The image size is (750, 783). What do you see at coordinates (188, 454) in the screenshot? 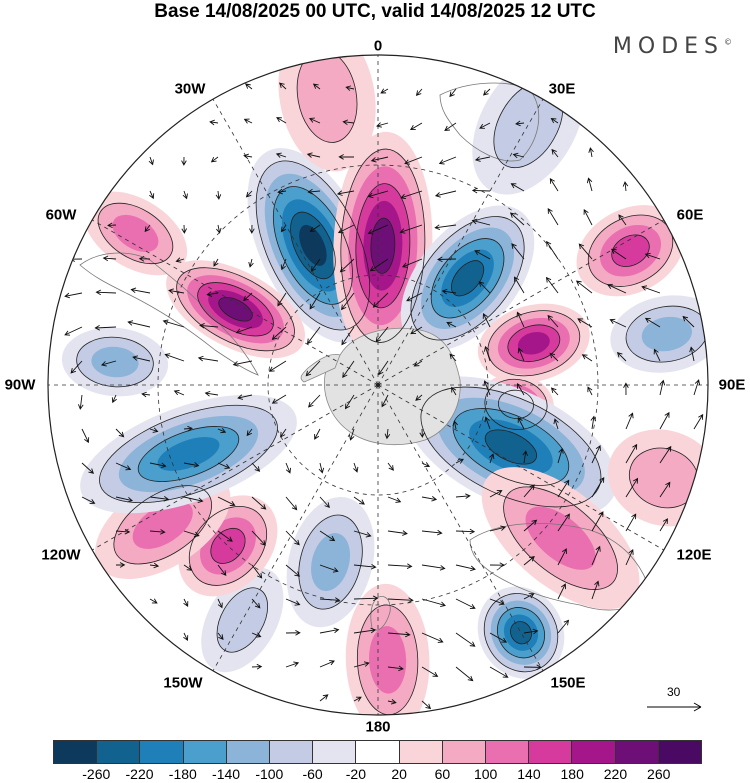
I see `negative-anomaly-band` at bounding box center [188, 454].